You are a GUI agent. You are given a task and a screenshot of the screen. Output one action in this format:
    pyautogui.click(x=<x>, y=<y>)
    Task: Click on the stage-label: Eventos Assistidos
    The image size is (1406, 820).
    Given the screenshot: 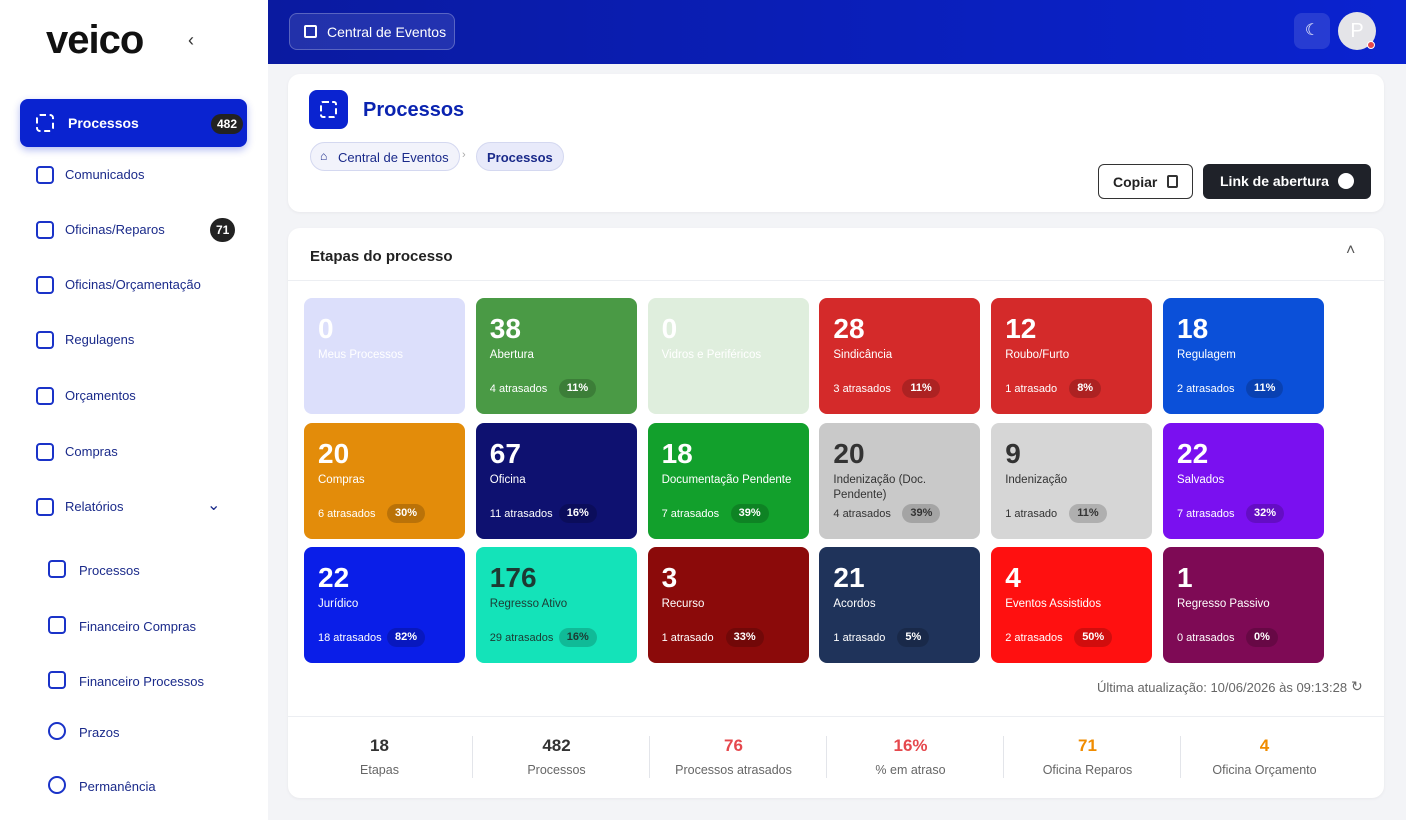 What is the action you would take?
    pyautogui.click(x=1053, y=604)
    